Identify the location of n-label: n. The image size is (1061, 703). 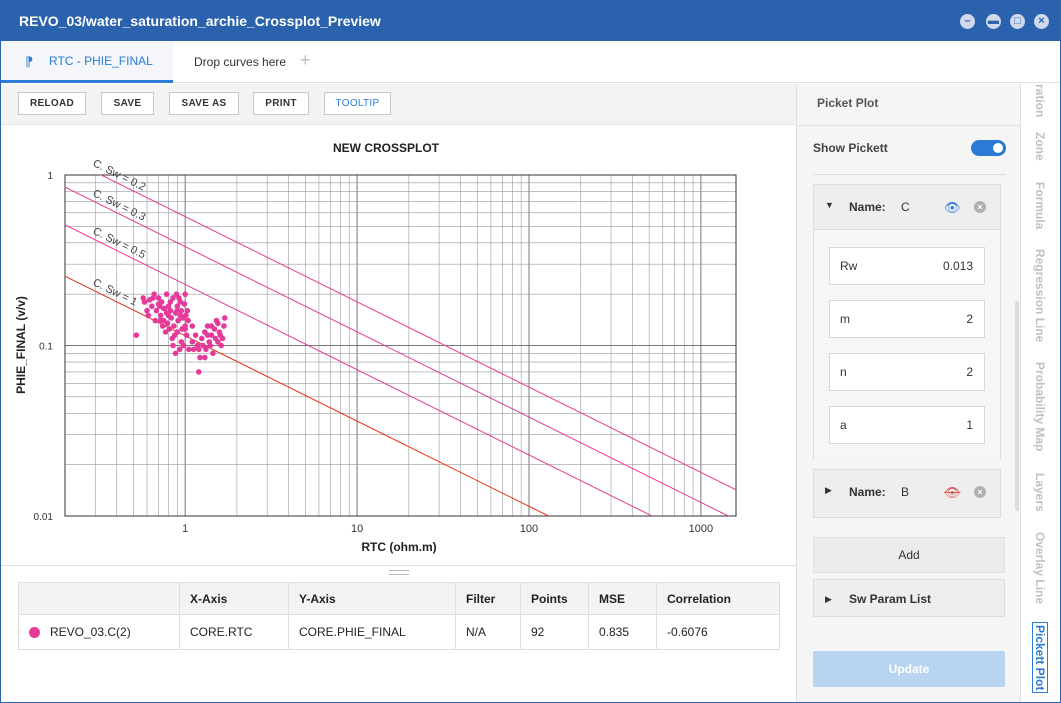
(843, 372).